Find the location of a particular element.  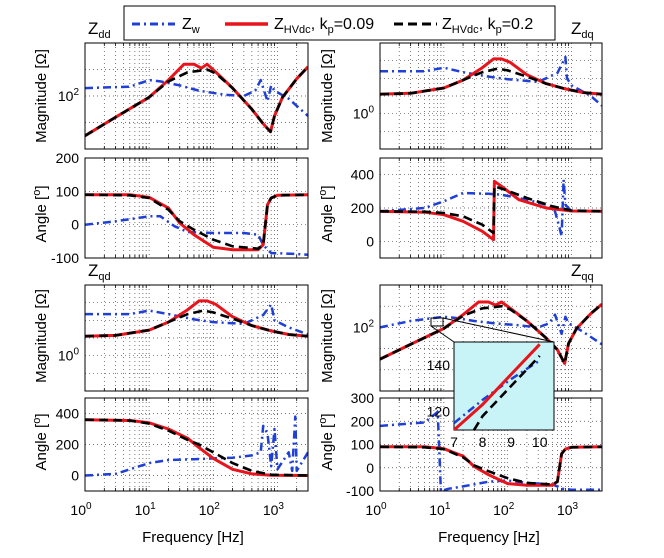

inset: 120 140 7 8 9 10 is located at coordinates (491, 383).